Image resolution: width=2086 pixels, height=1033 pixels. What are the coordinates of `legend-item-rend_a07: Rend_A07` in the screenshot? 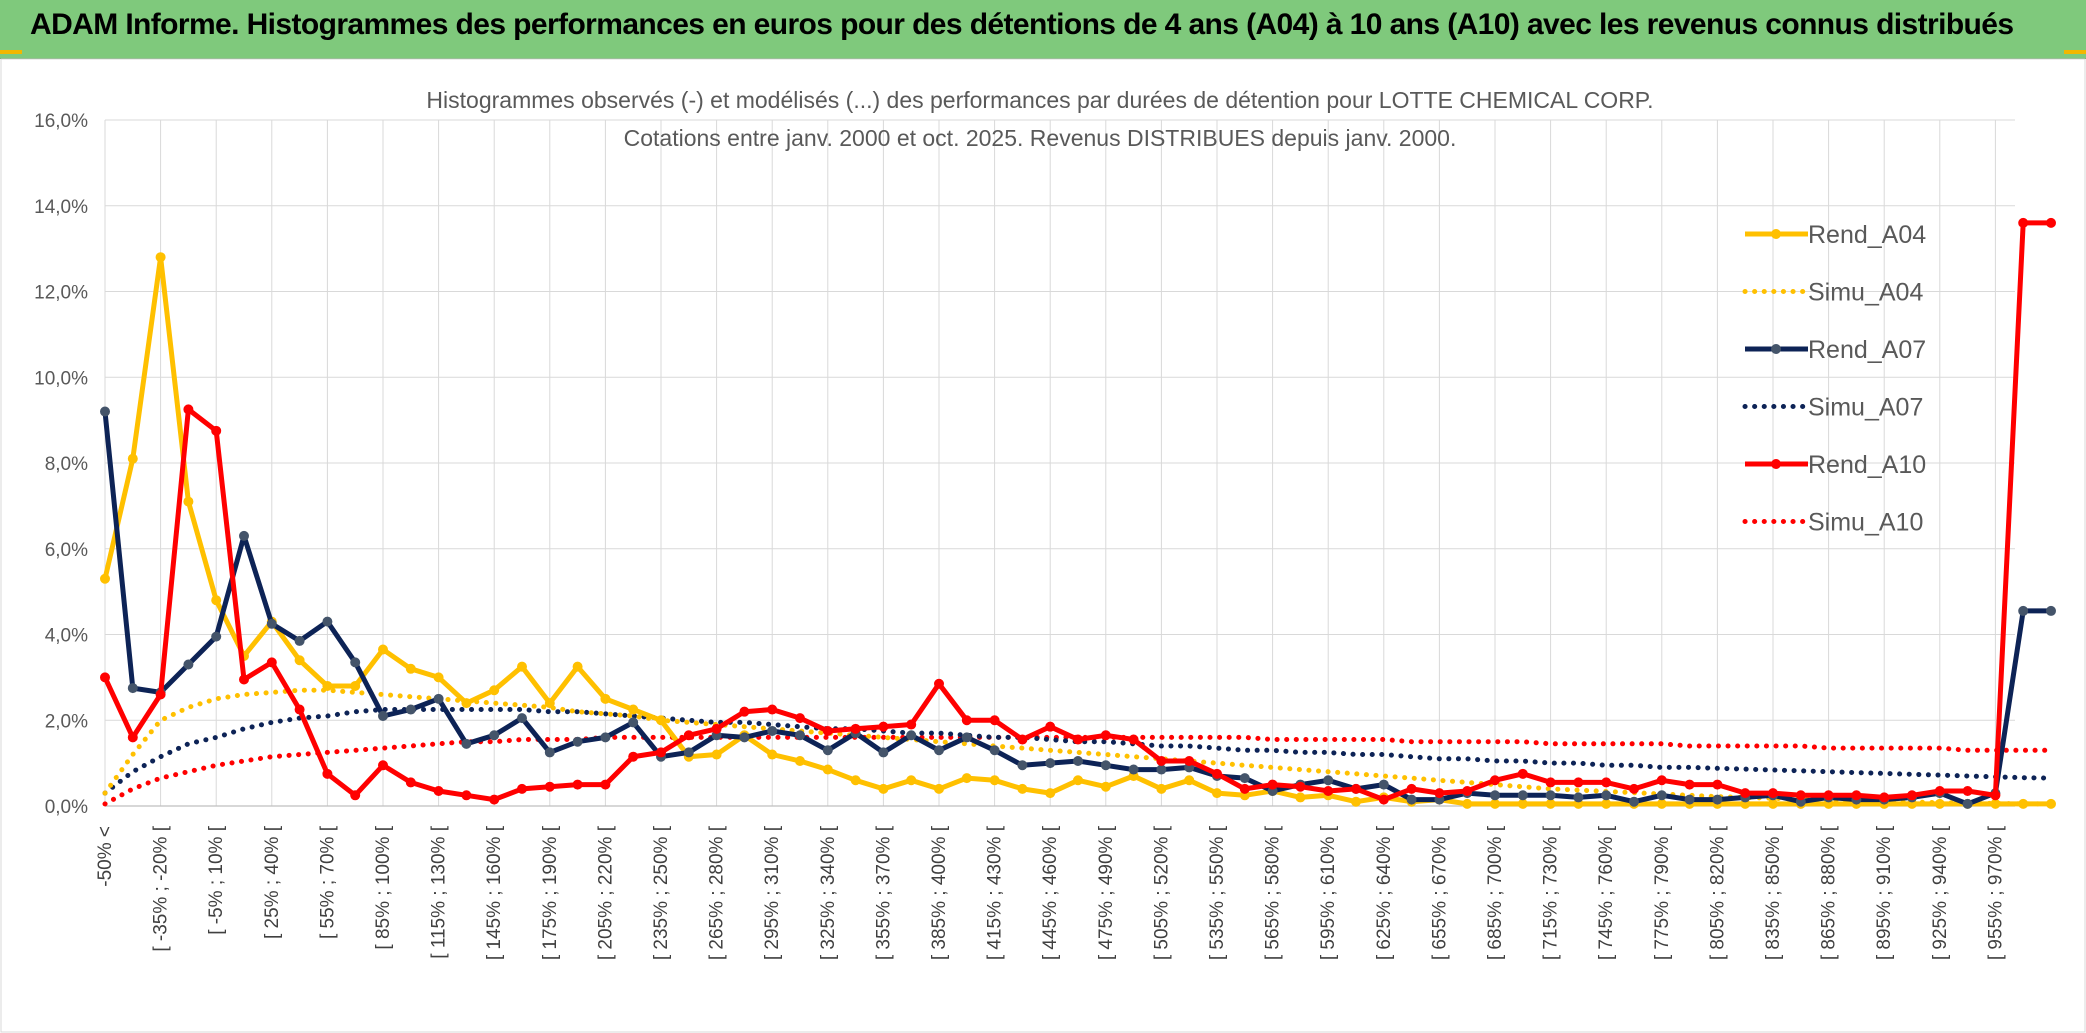 It's located at (1835, 350).